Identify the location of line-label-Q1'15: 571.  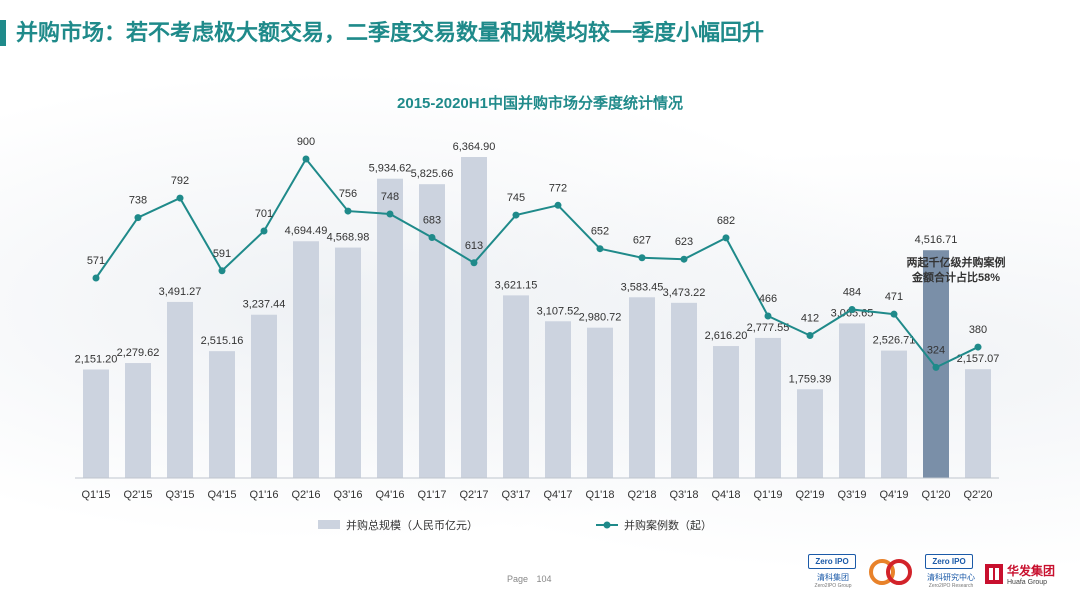
(96, 261).